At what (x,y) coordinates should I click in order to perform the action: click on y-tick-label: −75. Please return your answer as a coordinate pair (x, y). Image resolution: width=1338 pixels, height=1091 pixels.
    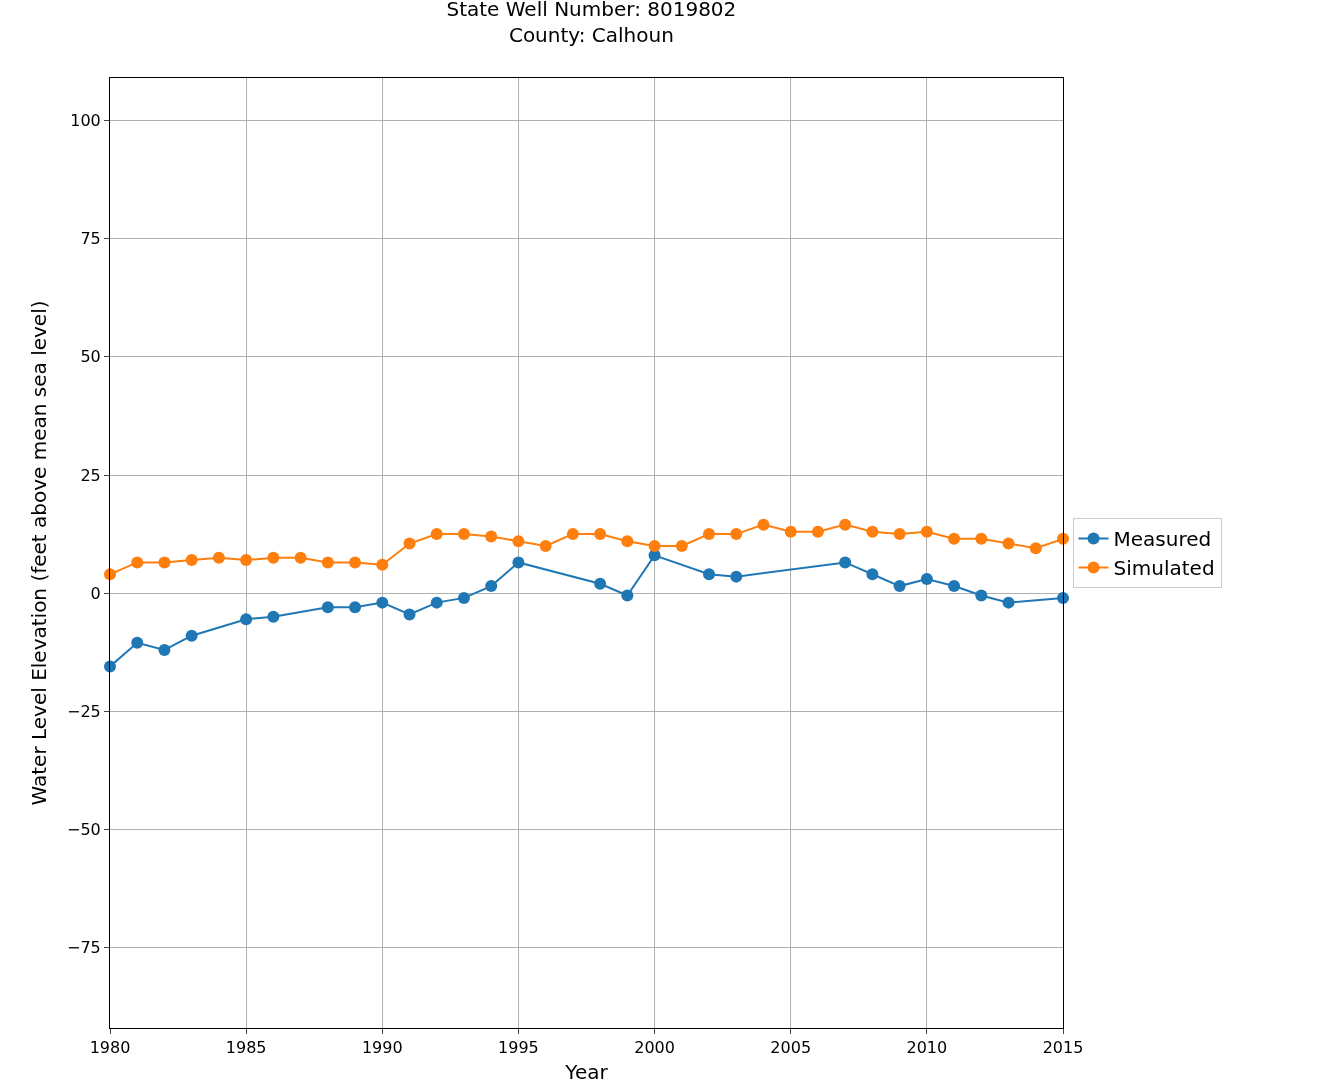
    Looking at the image, I should click on (84, 948).